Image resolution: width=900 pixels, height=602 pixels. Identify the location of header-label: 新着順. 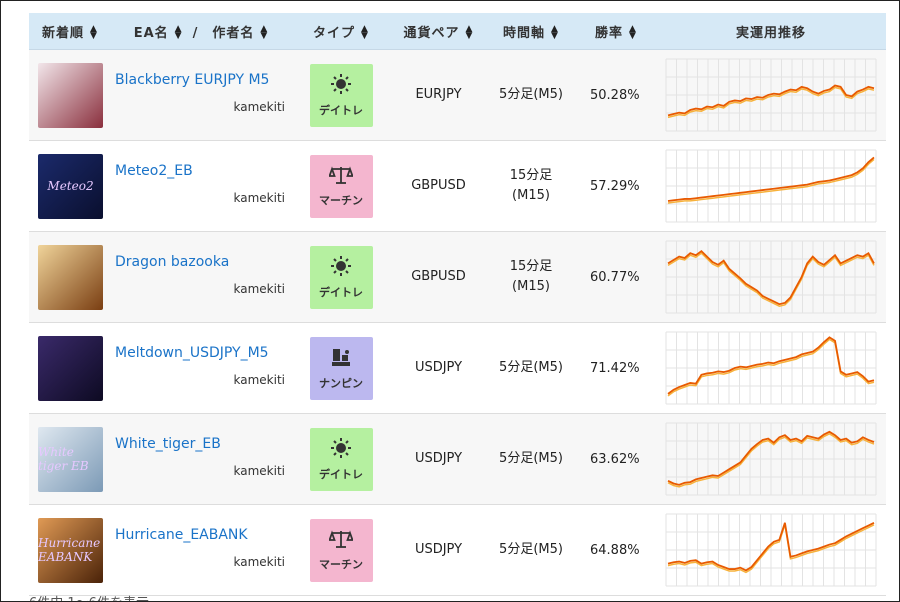
(63, 33).